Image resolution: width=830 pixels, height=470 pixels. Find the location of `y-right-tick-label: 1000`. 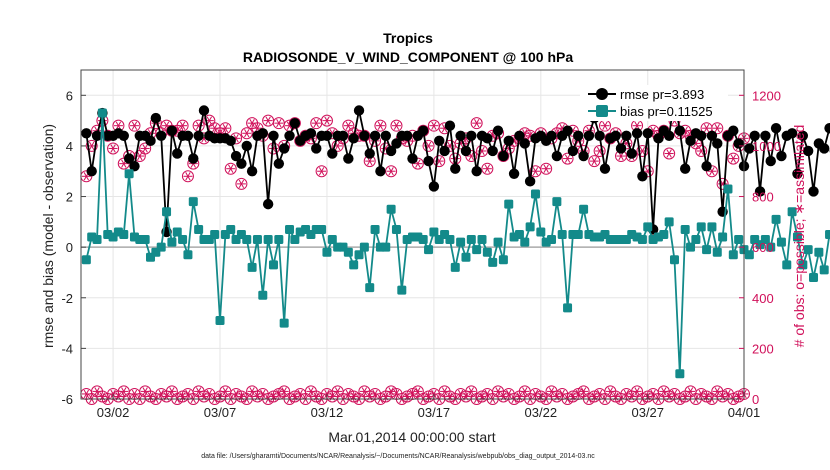

y-right-tick-label: 1000 is located at coordinates (766, 146).